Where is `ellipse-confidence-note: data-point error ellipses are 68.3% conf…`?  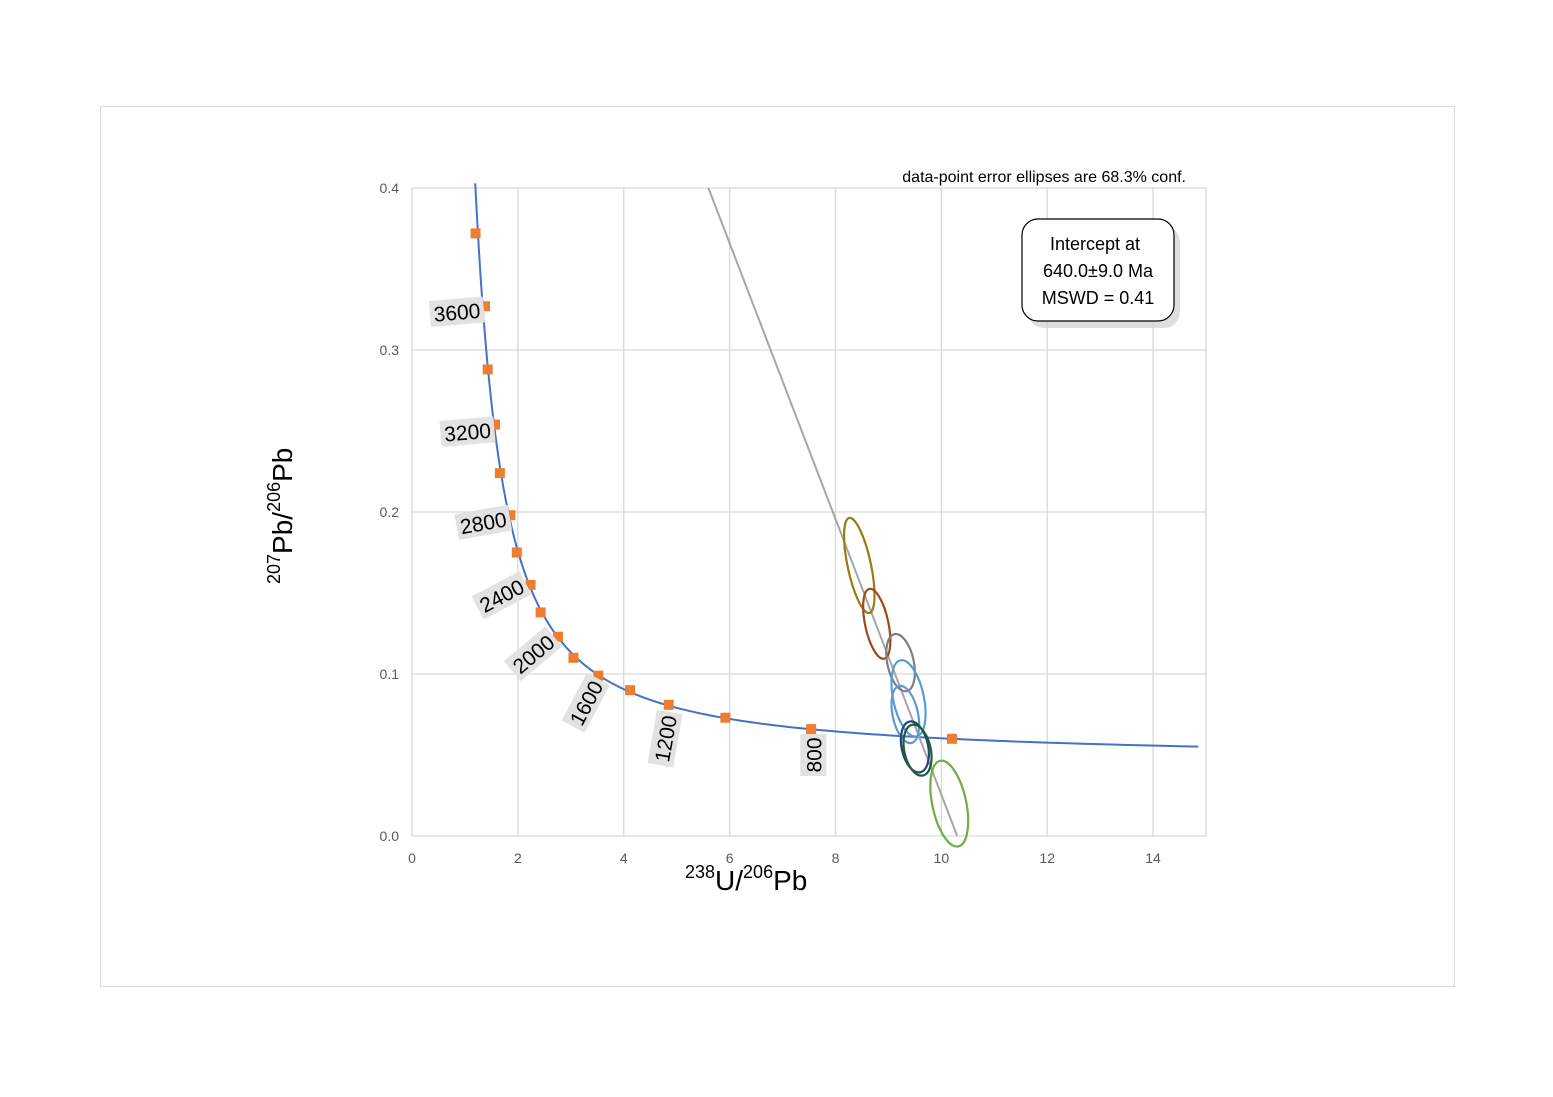
ellipse-confidence-note: data-point error ellipses are 68.3% conf… is located at coordinates (1044, 177).